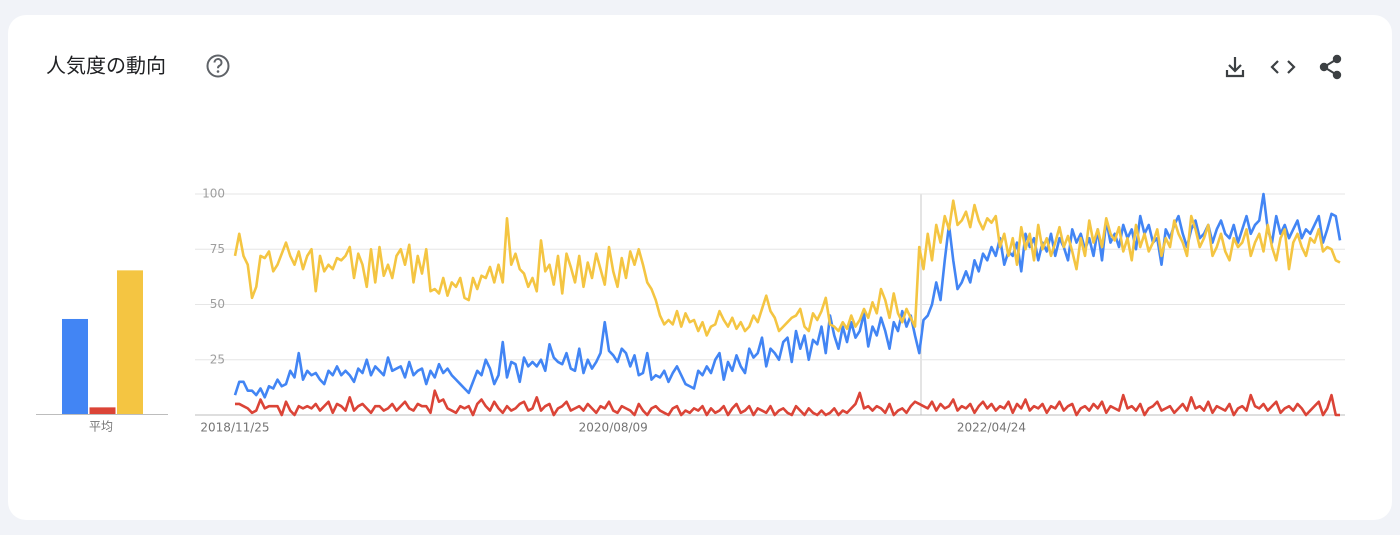  I want to click on bar-category-label: 平均, so click(101, 427).